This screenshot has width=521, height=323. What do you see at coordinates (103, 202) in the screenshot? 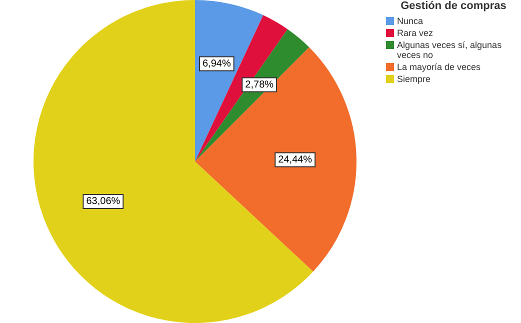
I see `data-label: 63,06%` at bounding box center [103, 202].